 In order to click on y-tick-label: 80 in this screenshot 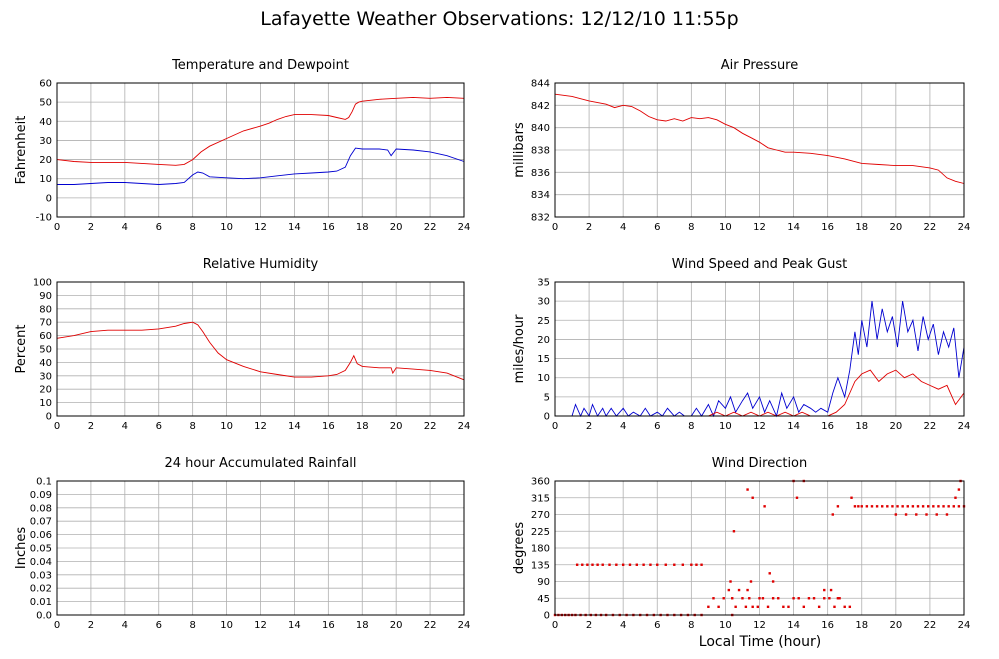, I will do `click(45, 309)`.